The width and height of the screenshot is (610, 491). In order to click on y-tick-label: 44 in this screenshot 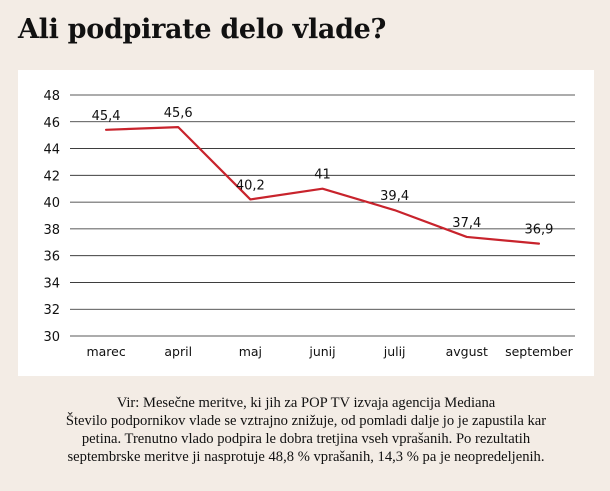, I will do `click(51, 150)`.